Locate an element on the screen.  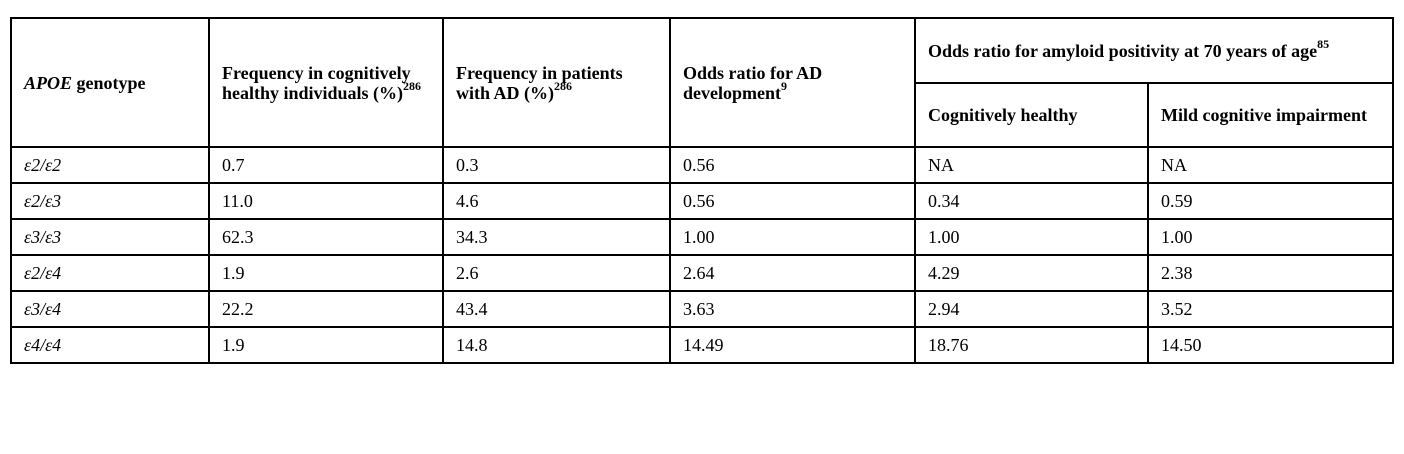
cell-genotype: ε3/ε4 is located at coordinates (110, 309).